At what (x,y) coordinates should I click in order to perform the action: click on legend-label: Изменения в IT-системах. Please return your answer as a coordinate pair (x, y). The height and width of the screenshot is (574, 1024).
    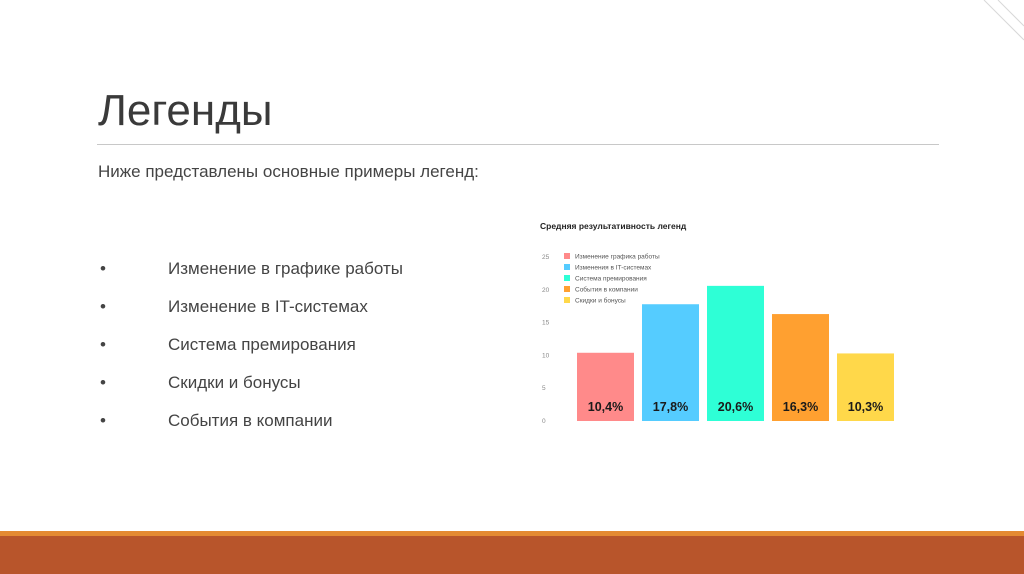
    Looking at the image, I should click on (613, 268).